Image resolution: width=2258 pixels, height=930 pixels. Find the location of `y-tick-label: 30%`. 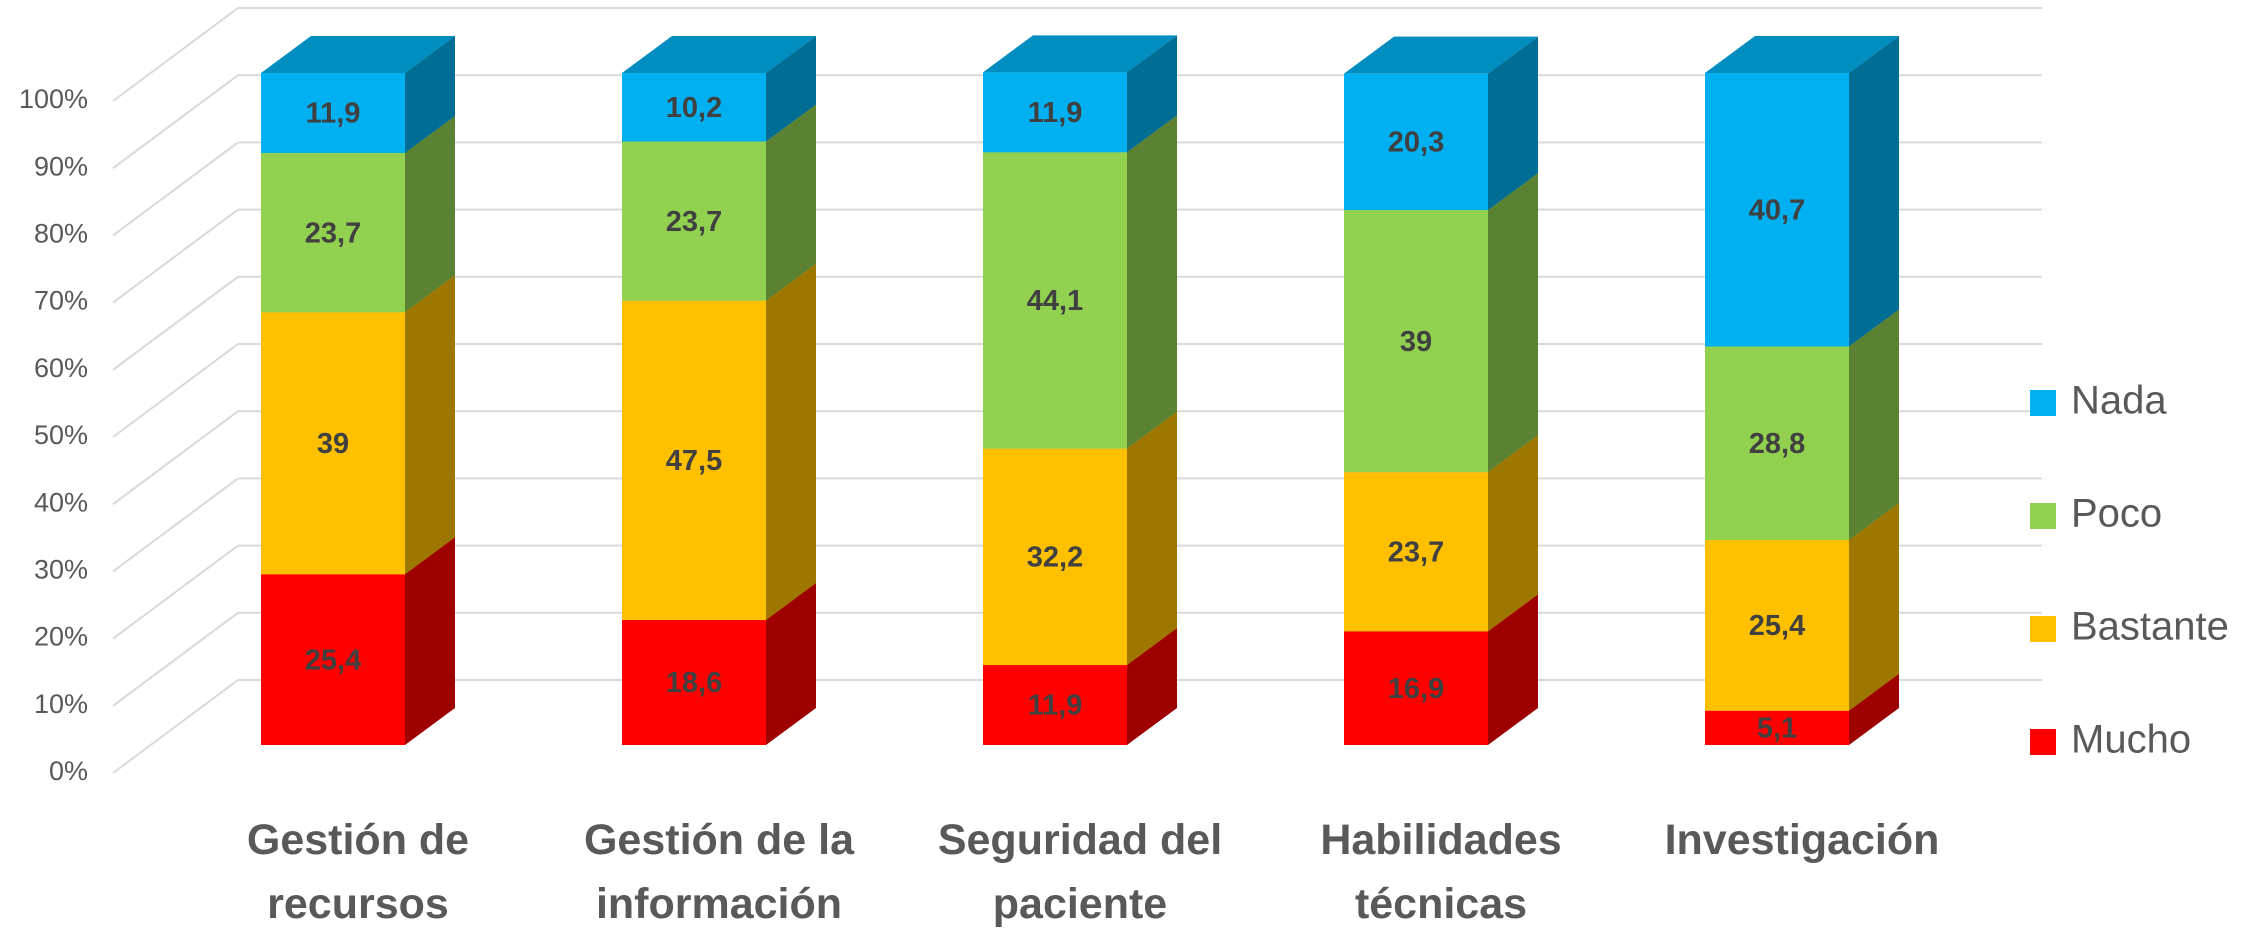

y-tick-label: 30% is located at coordinates (61, 570).